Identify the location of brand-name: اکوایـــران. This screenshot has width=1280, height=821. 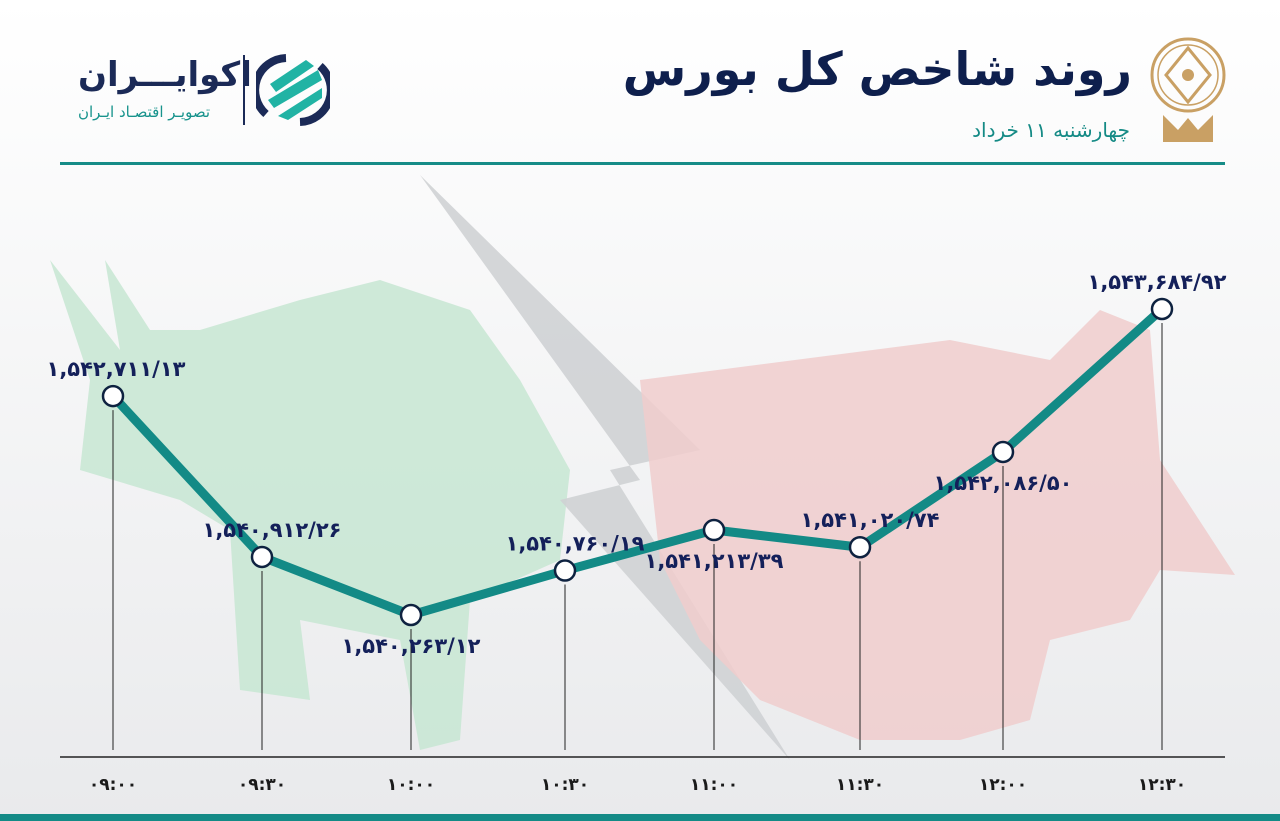
(165, 75).